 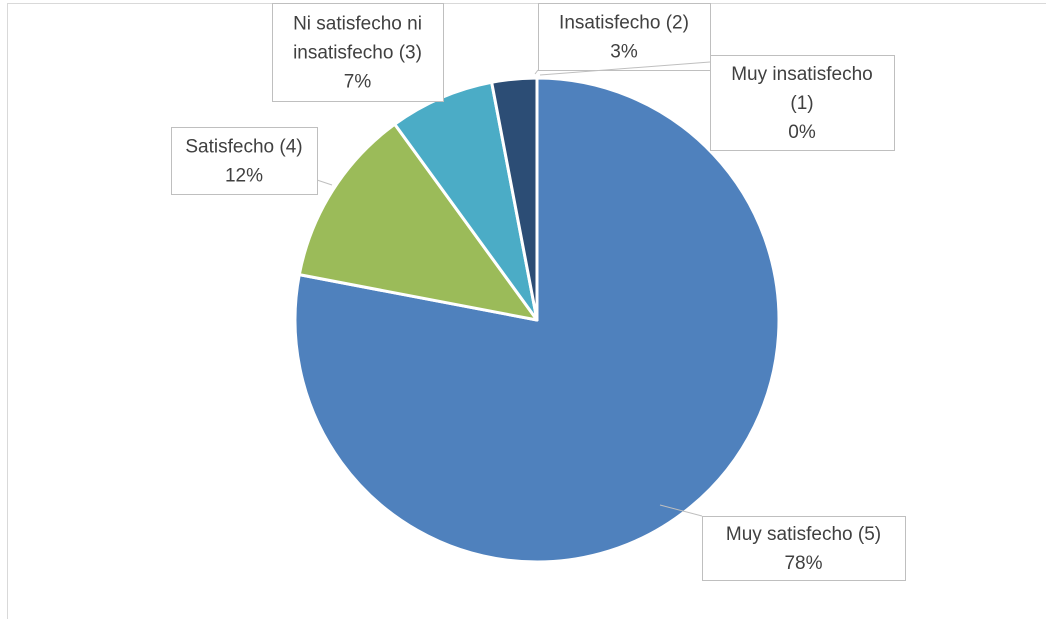 What do you see at coordinates (624, 52) in the screenshot?
I see `data-label-percent: 3%` at bounding box center [624, 52].